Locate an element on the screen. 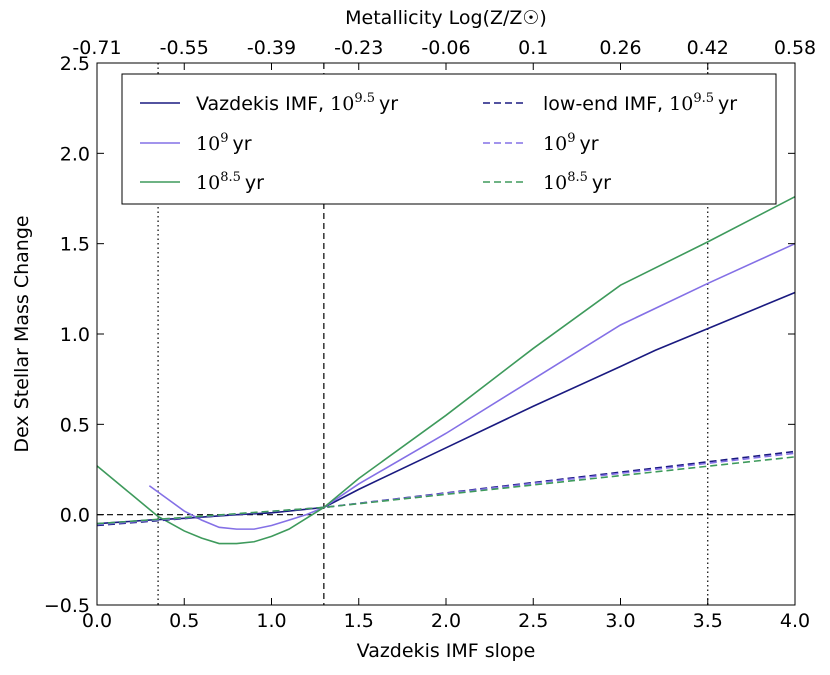 This screenshot has height=675, width=830. top-tick-label-4: -0.06 is located at coordinates (445, 48).